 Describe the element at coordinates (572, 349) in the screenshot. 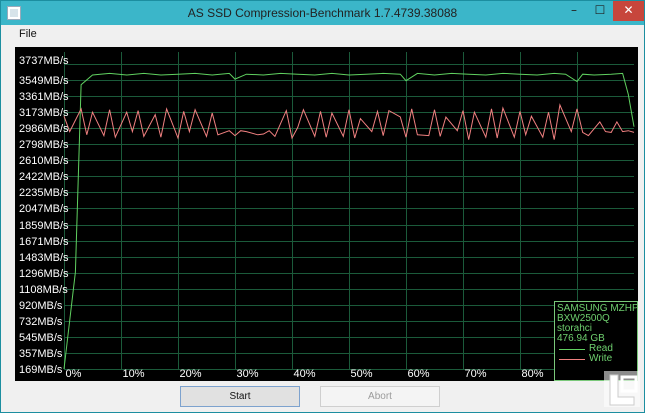

I see `legend-read-swatch` at that location.